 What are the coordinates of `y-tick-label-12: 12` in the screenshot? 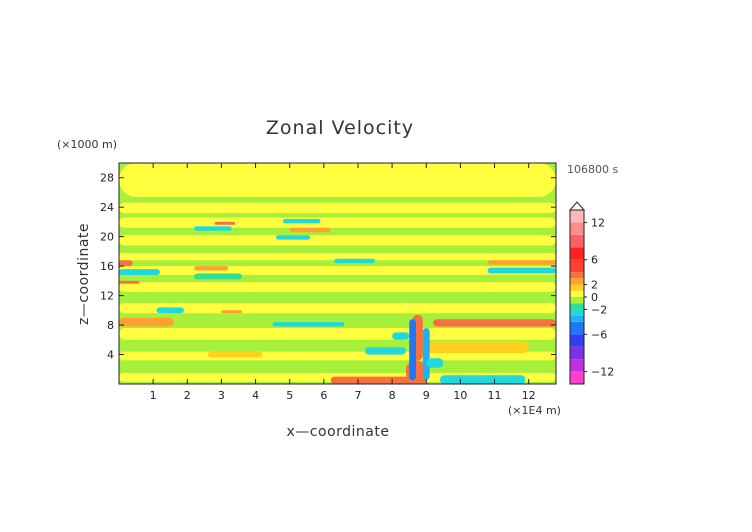 It's located at (107, 296).